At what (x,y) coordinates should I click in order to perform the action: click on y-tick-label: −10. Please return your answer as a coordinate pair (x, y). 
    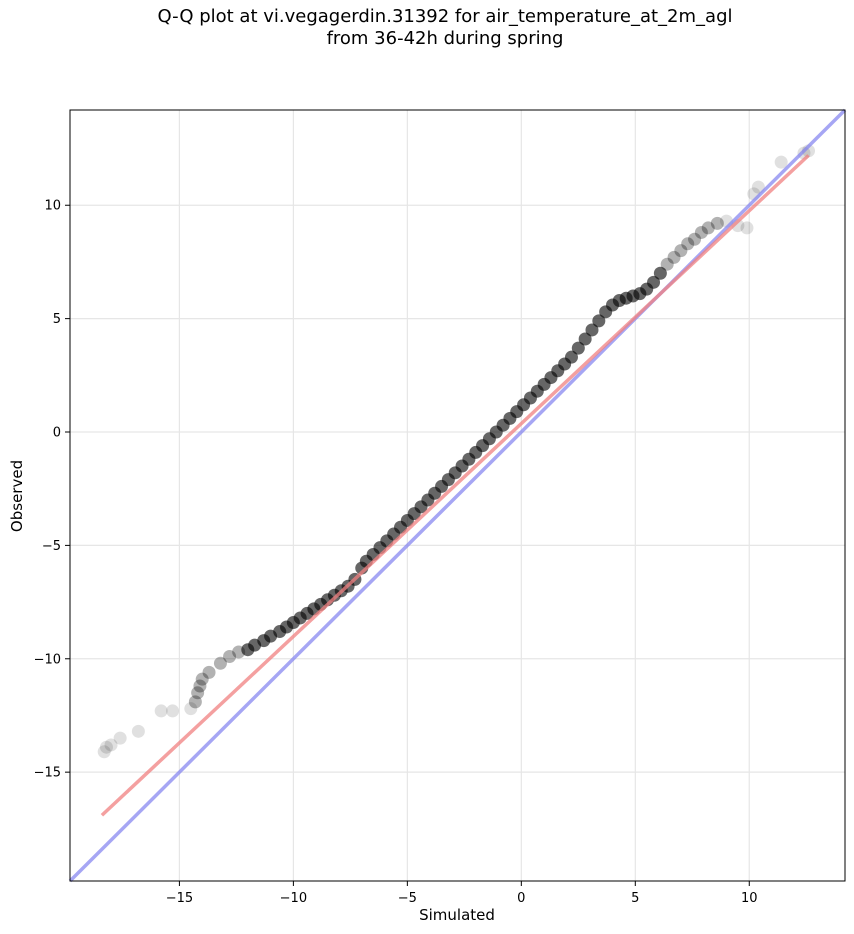
    Looking at the image, I should click on (47, 659).